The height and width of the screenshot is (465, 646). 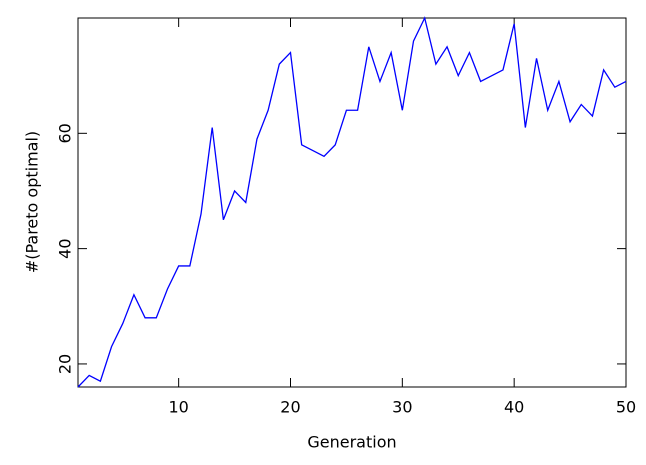 I want to click on x-tick-label: 10, so click(x=178, y=407).